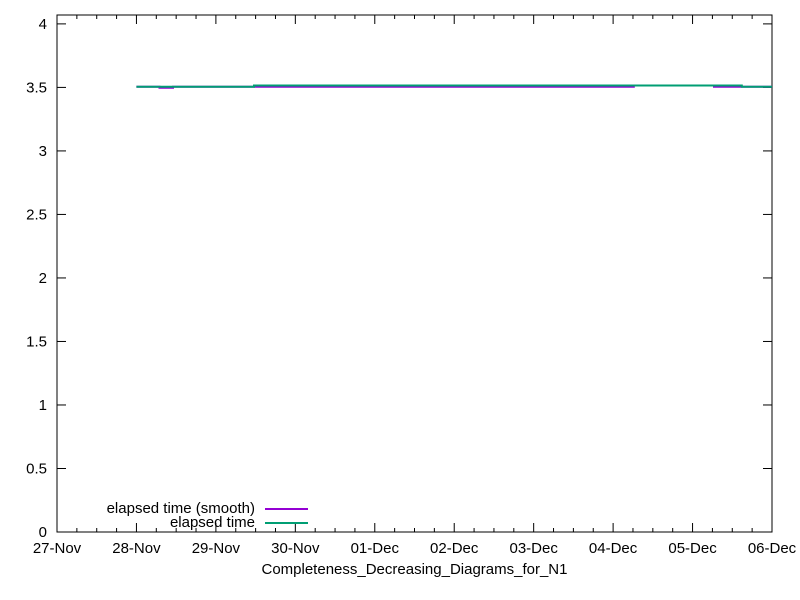 This screenshot has width=800, height=600. Describe the element at coordinates (212, 522) in the screenshot. I see `legend-label-elapsed-time: elapsed time` at that location.